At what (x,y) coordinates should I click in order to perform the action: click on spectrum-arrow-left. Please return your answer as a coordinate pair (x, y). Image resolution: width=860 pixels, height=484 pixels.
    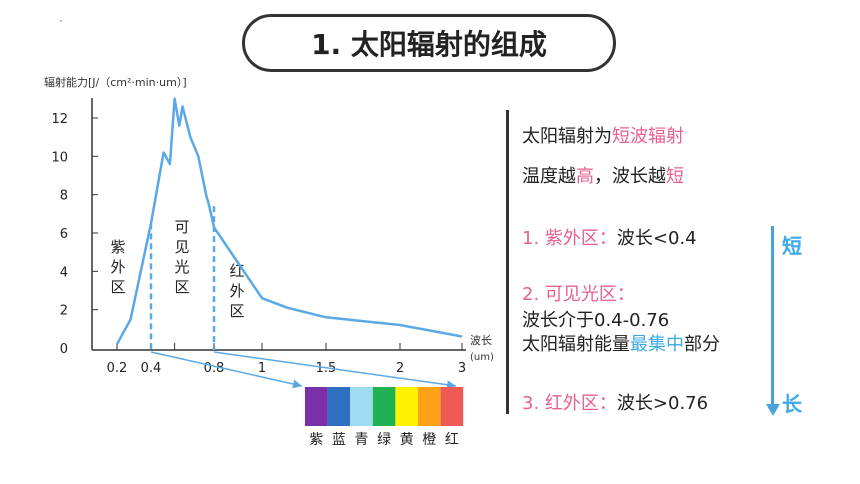
    Looking at the image, I should click on (226, 370).